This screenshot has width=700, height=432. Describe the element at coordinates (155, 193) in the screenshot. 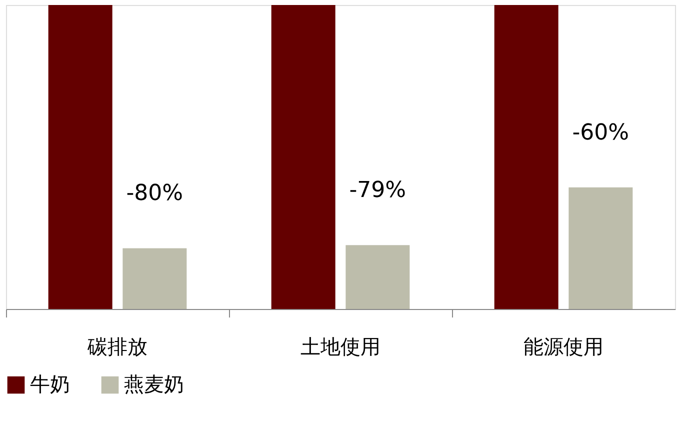

I see `annotation: -80%` at that location.